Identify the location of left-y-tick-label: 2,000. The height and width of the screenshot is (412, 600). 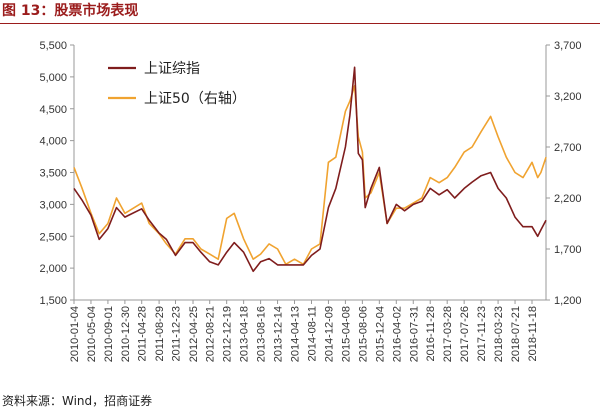
(53, 269).